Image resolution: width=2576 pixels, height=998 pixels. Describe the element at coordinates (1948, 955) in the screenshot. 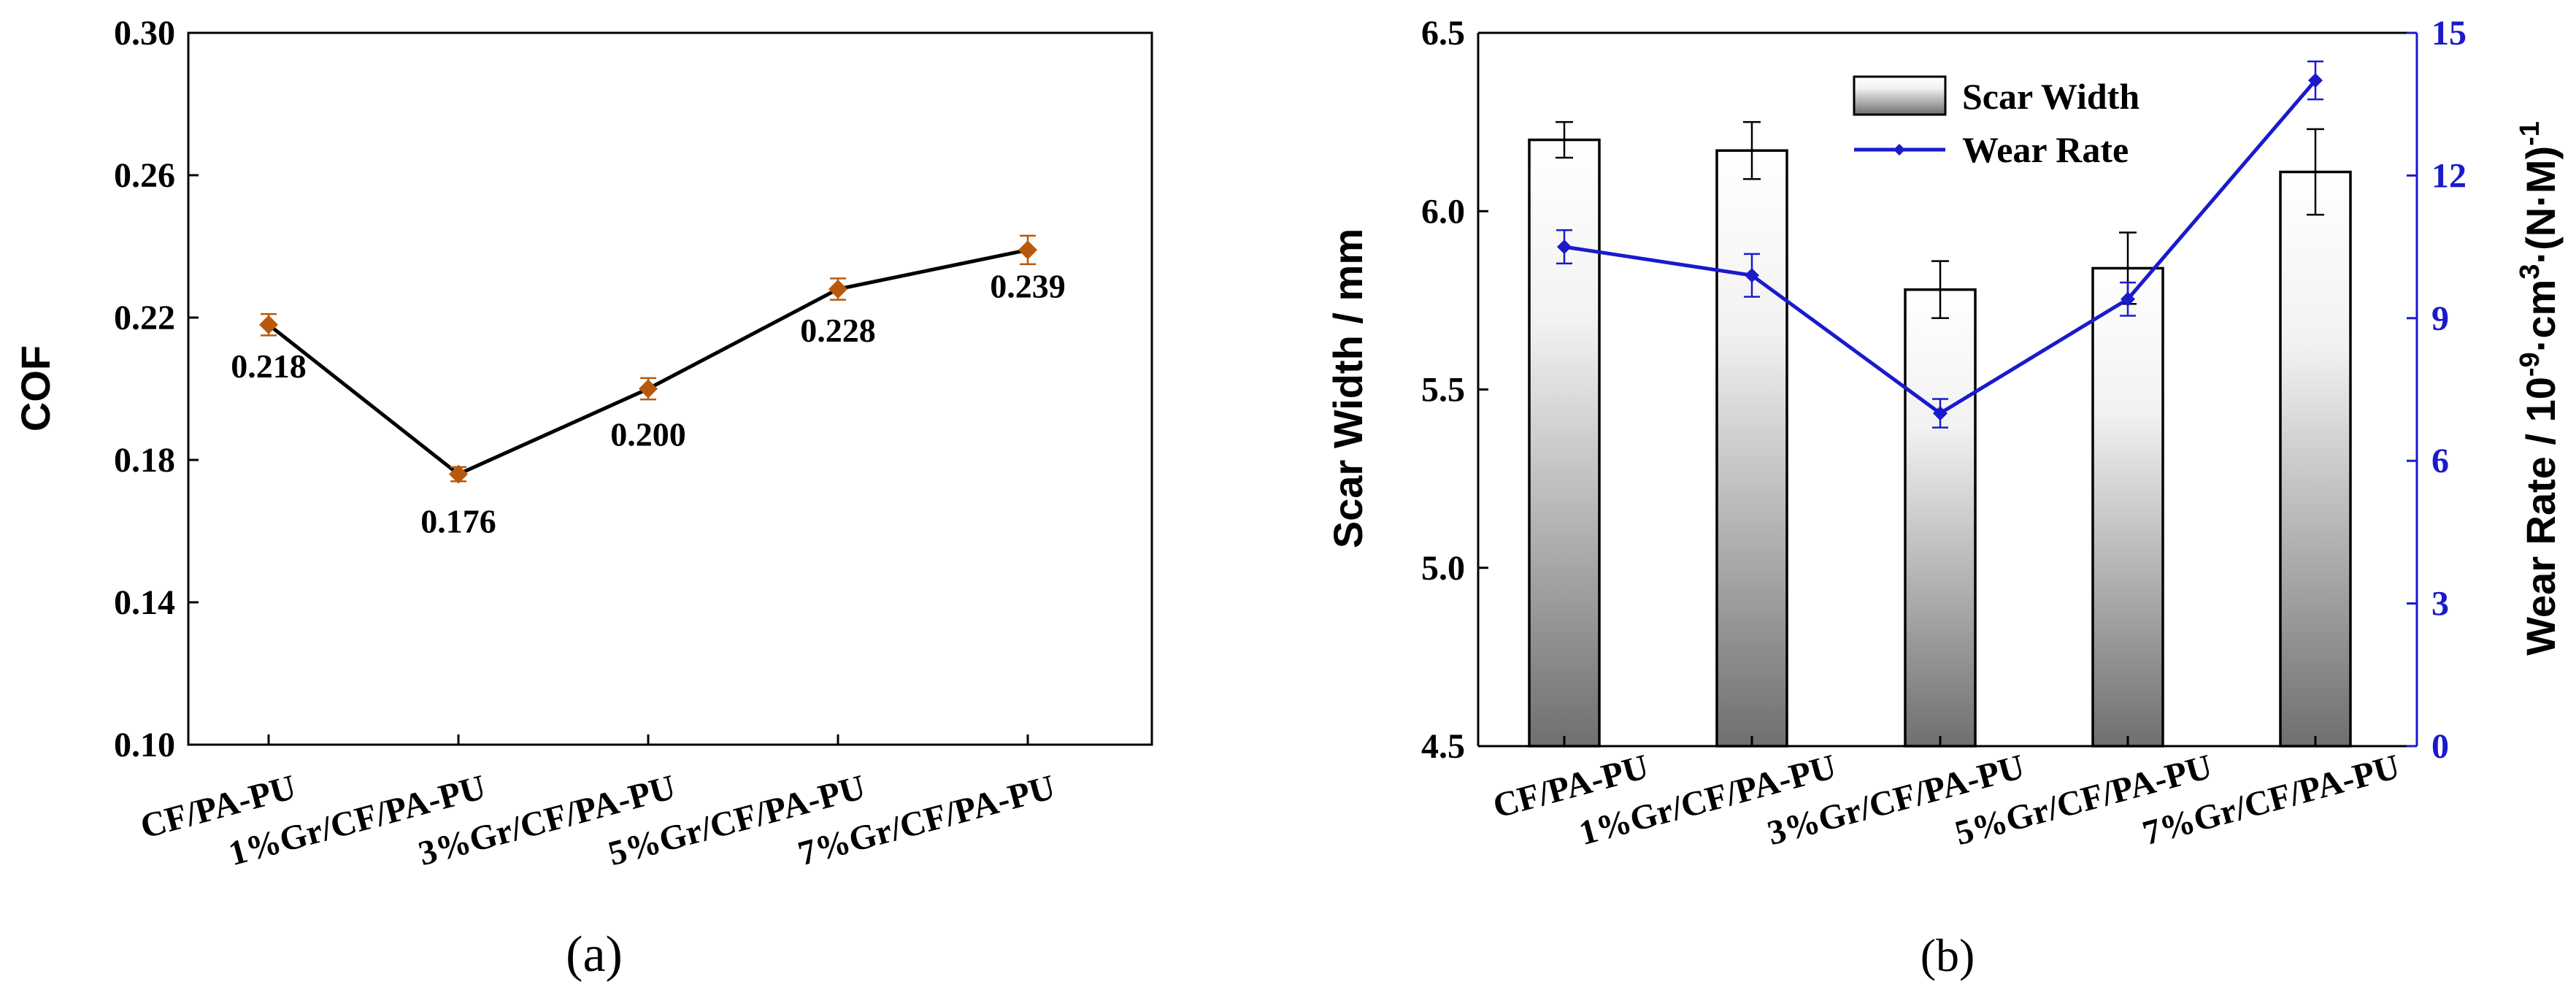

I see `caption-b: (b)` at that location.